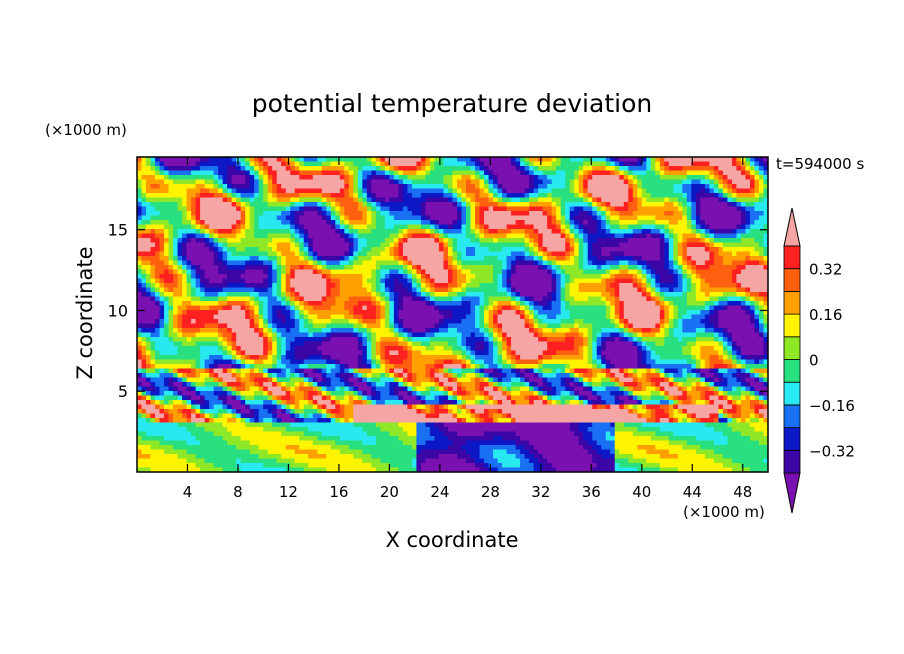  I want to click on y-tick-label: 5, so click(123, 391).